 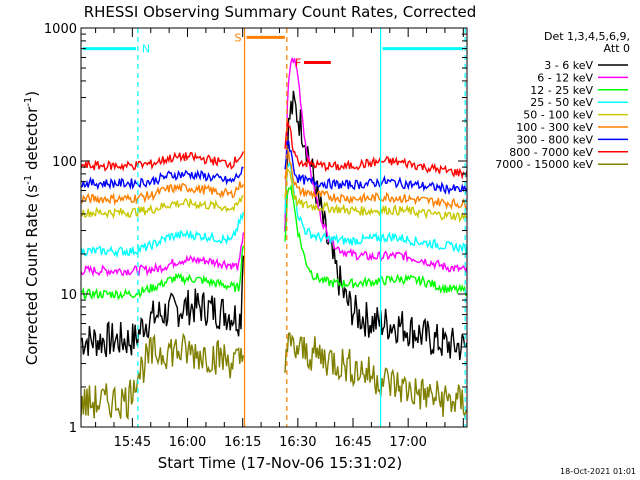 What do you see at coordinates (565, 77) in the screenshot?
I see `legend-label: 6 - 12 keV` at bounding box center [565, 77].